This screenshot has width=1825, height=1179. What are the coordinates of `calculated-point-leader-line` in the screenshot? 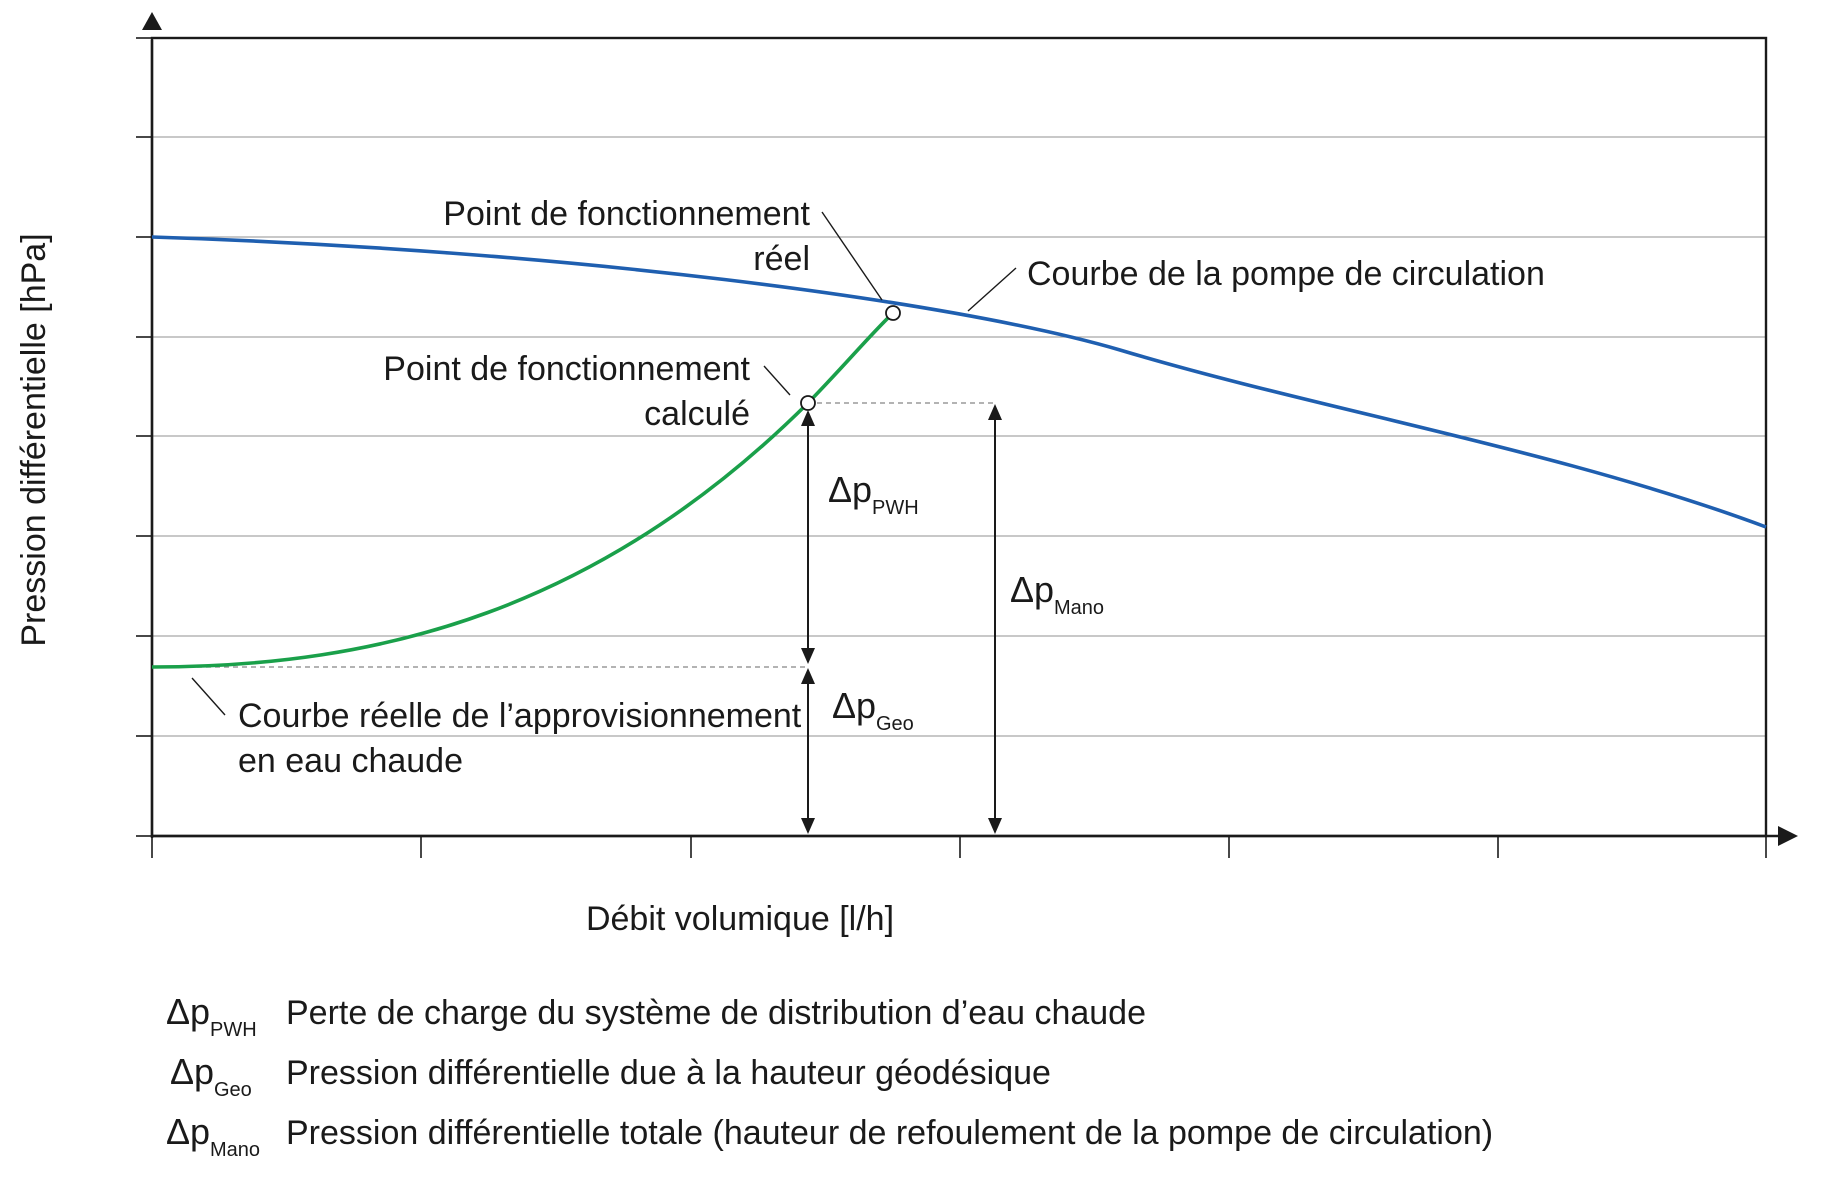 It's located at (777, 380).